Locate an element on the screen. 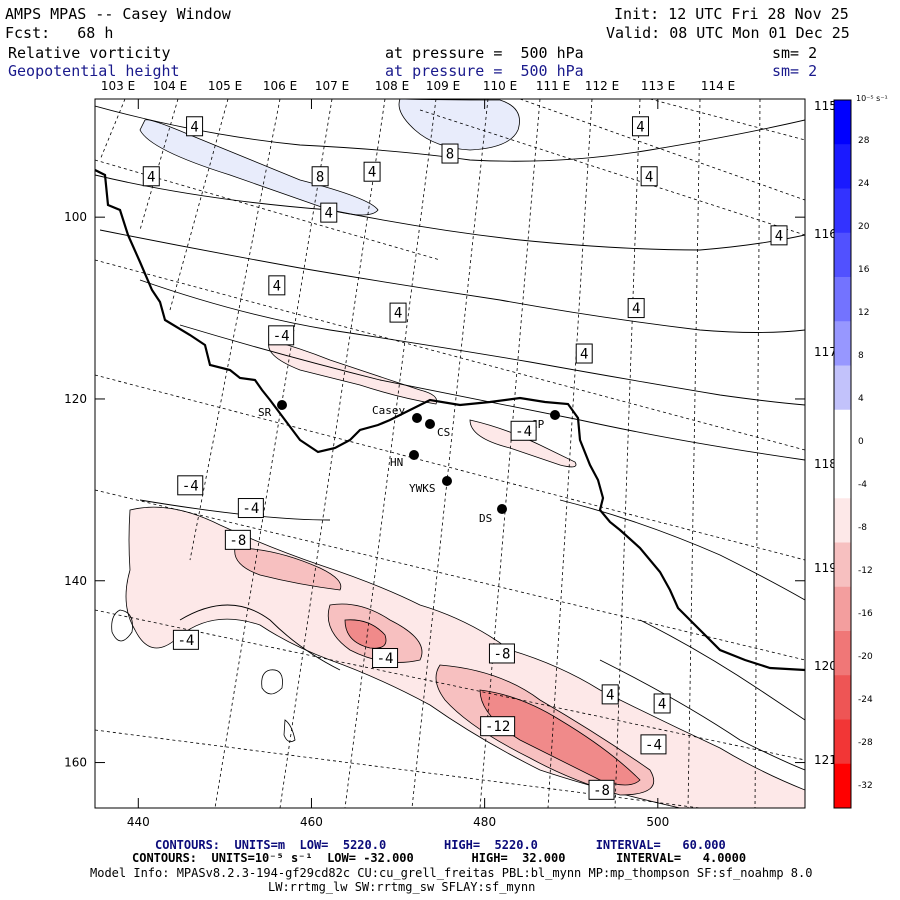 The height and width of the screenshot is (900, 900). contour-label: -8 is located at coordinates (237, 539).